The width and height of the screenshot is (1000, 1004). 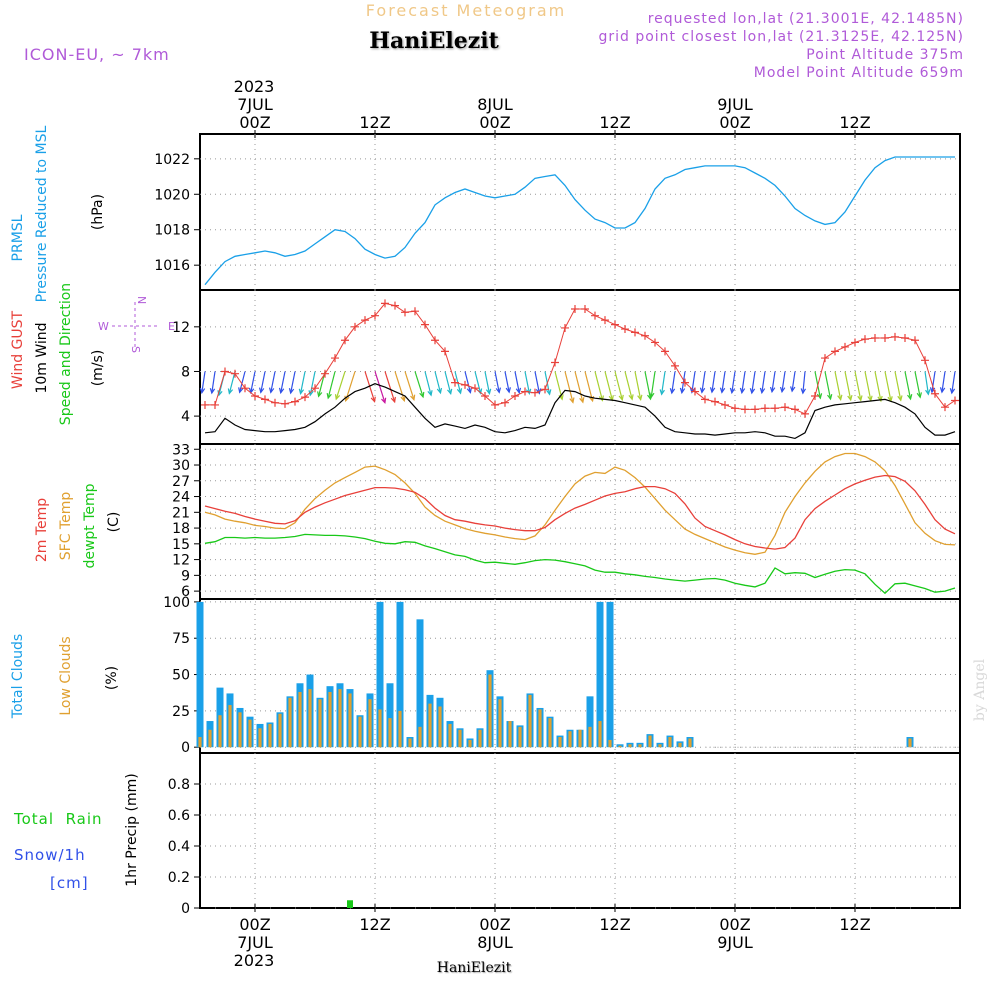 What do you see at coordinates (18, 237) in the screenshot?
I see `pressure-label-prmsl: PRMSL` at bounding box center [18, 237].